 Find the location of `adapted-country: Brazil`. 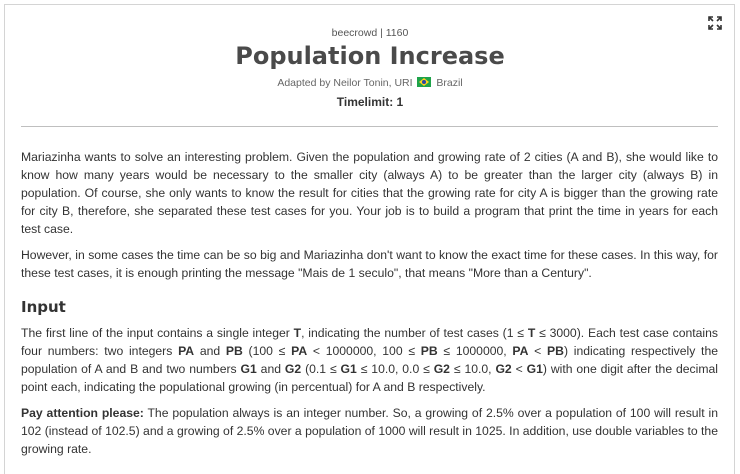

adapted-country: Brazil is located at coordinates (449, 83).